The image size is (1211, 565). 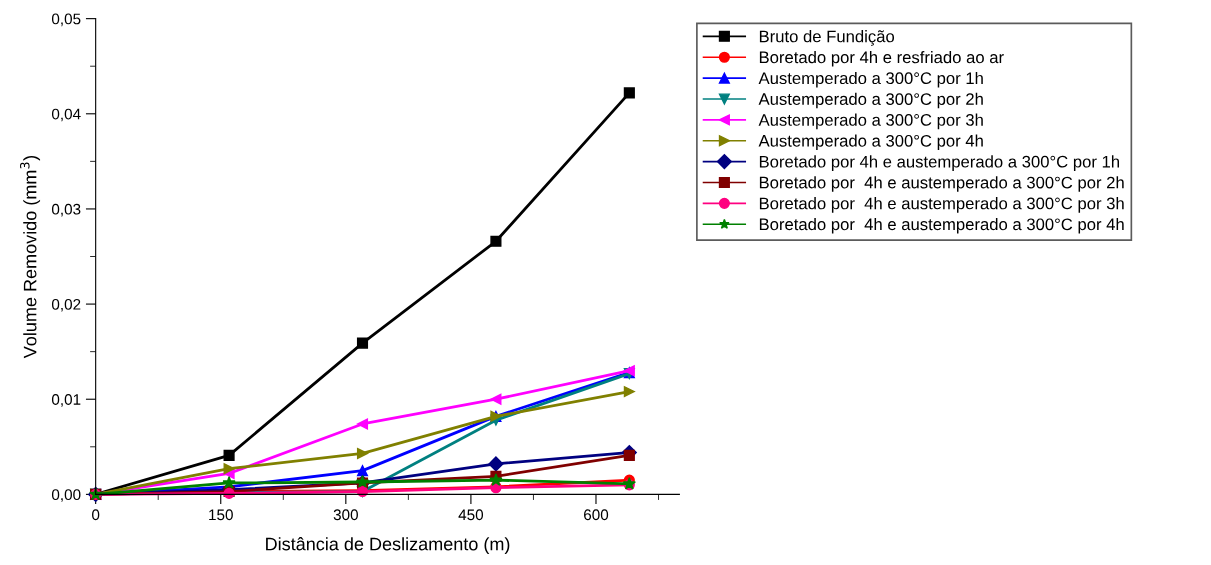 I want to click on legend-label: Boretado por 4h e austemperado a 300°C por 4h, so click(x=941, y=225).